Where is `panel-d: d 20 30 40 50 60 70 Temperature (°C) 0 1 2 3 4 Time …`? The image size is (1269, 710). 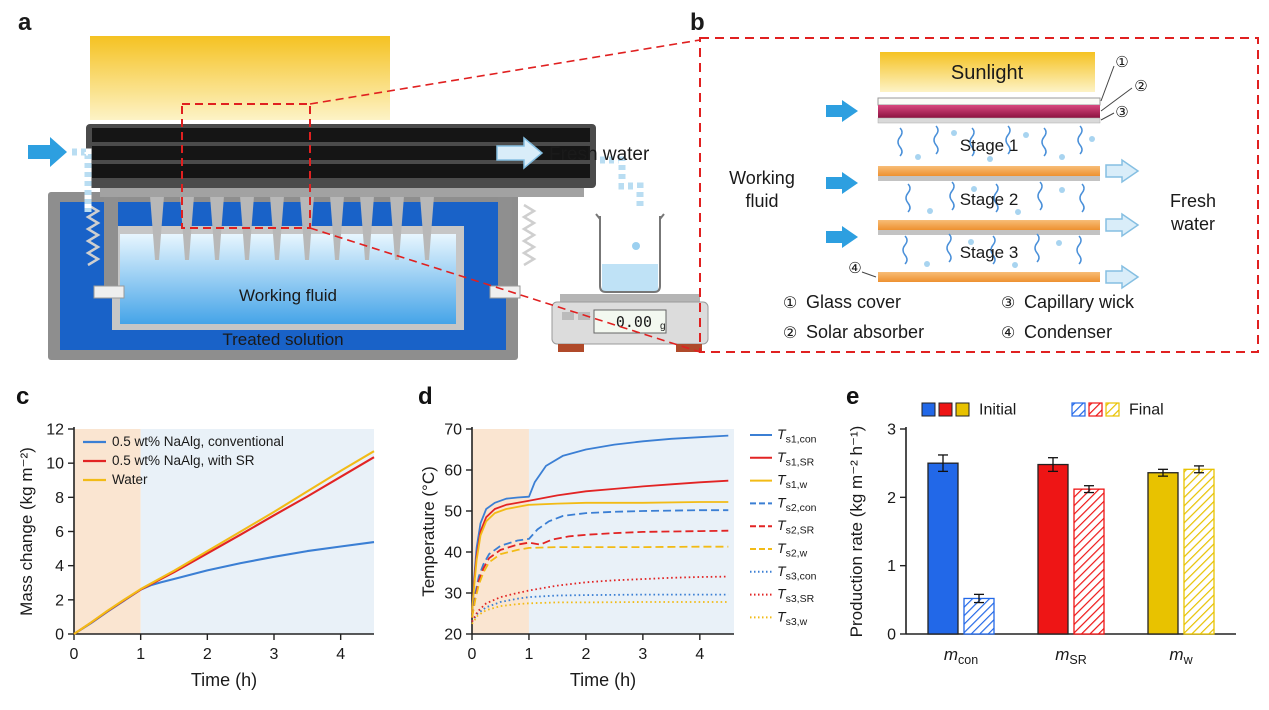 panel-d: d 20 30 40 50 60 70 Temperature (°C) 0 1 2 3 4 Time … is located at coordinates (628, 538).